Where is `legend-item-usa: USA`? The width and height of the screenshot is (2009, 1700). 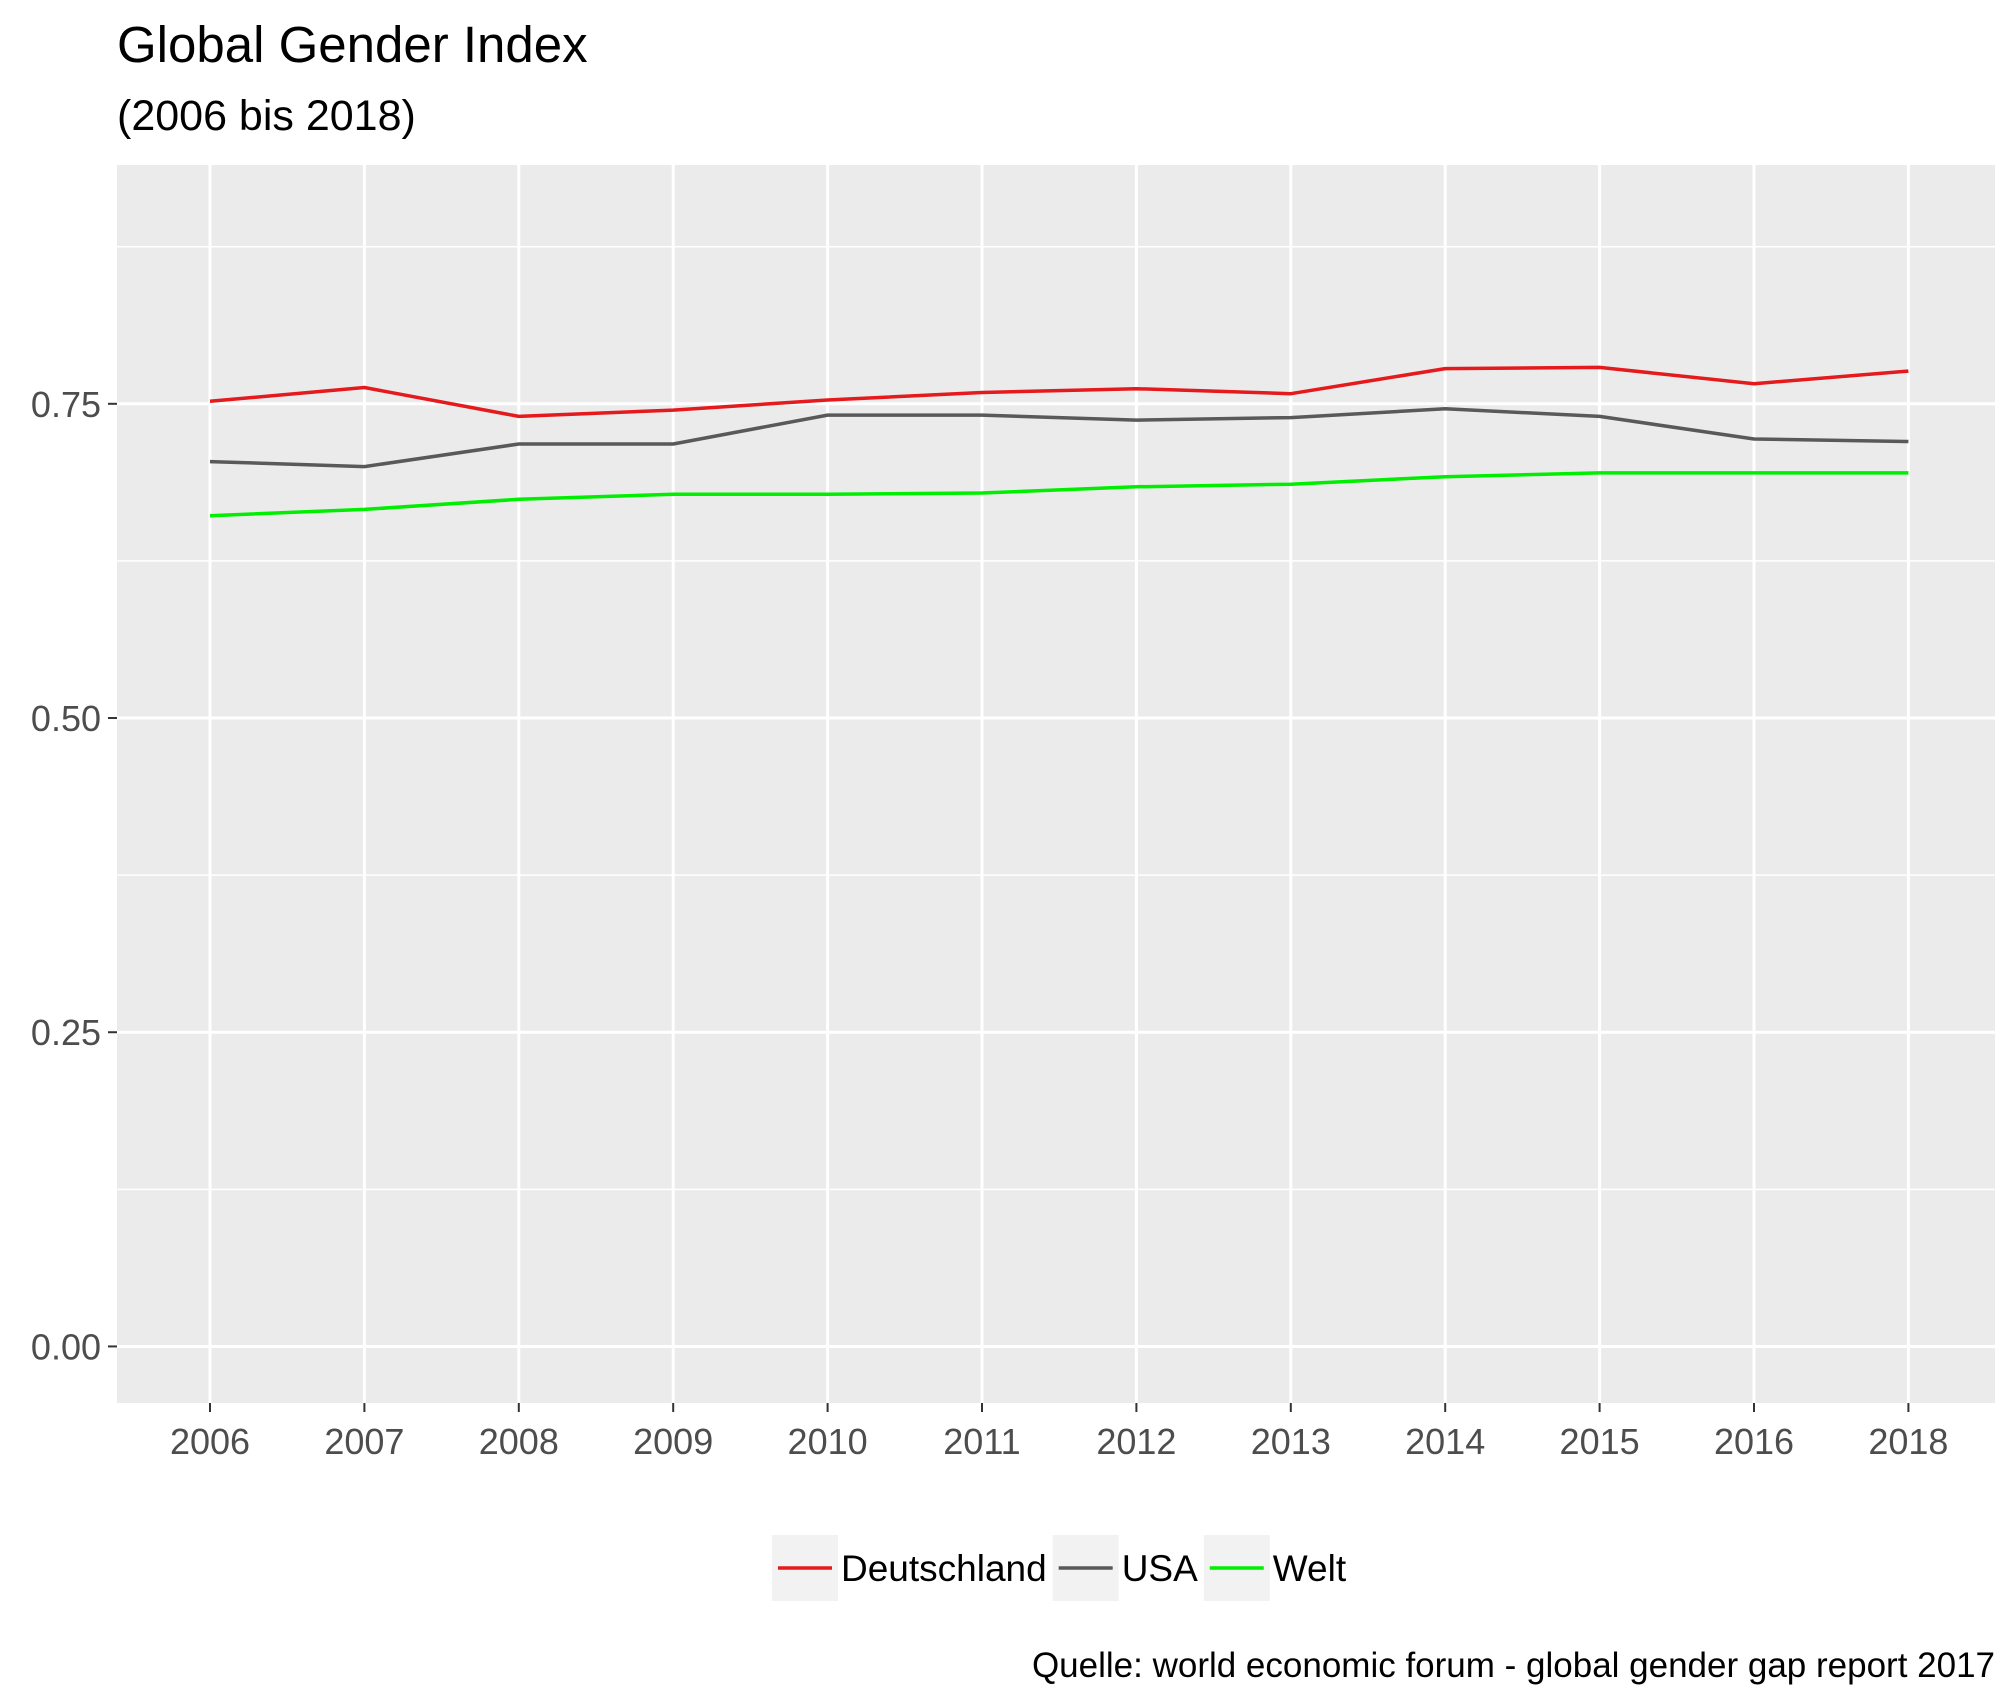 legend-item-usa: USA is located at coordinates (1125, 1568).